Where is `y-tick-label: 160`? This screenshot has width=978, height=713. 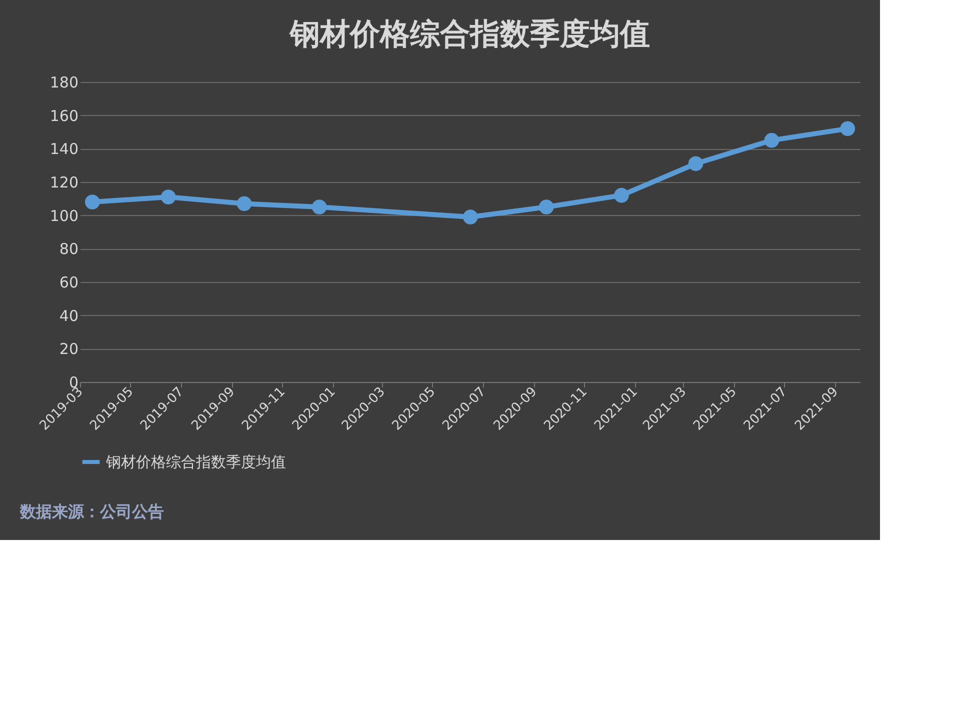
y-tick-label: 160 is located at coordinates (64, 115).